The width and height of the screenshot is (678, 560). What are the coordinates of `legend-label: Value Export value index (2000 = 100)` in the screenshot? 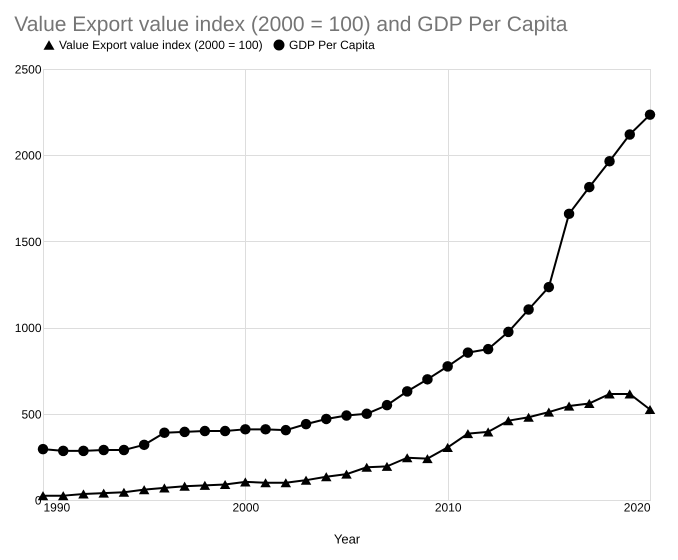 It's located at (161, 45).